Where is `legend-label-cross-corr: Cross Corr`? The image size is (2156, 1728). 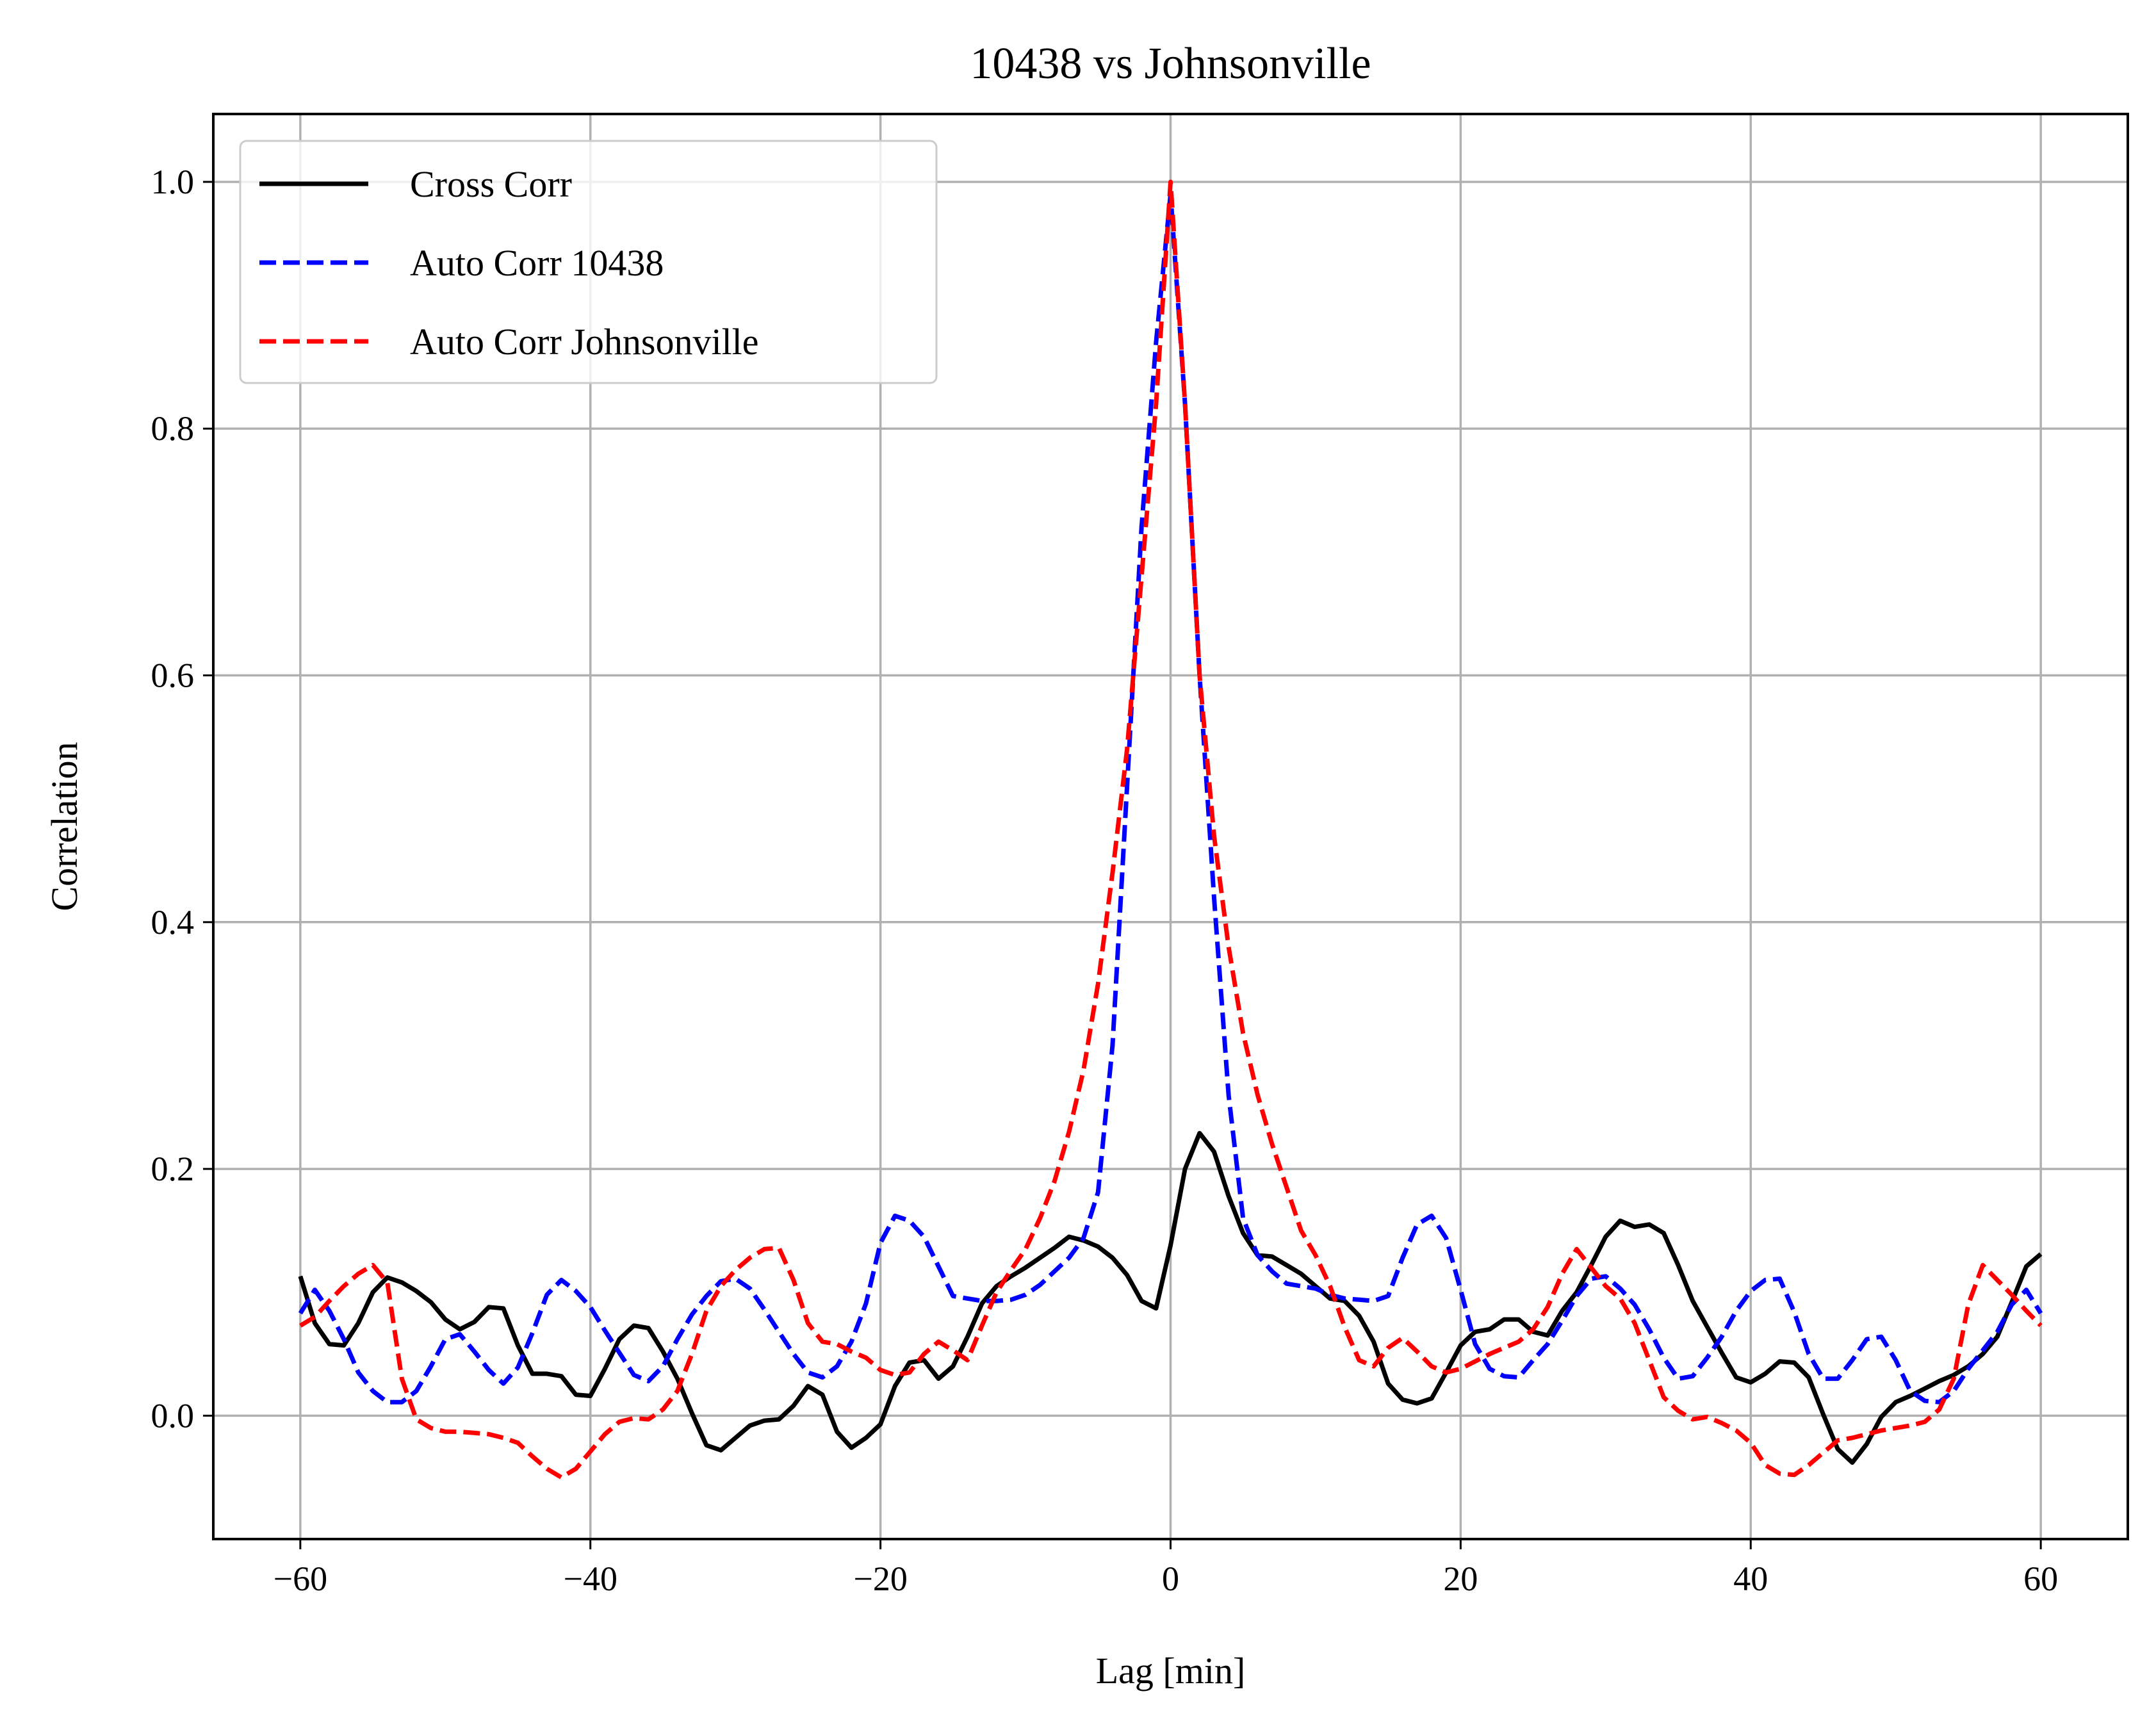
legend-label-cross-corr: Cross Corr is located at coordinates (491, 184).